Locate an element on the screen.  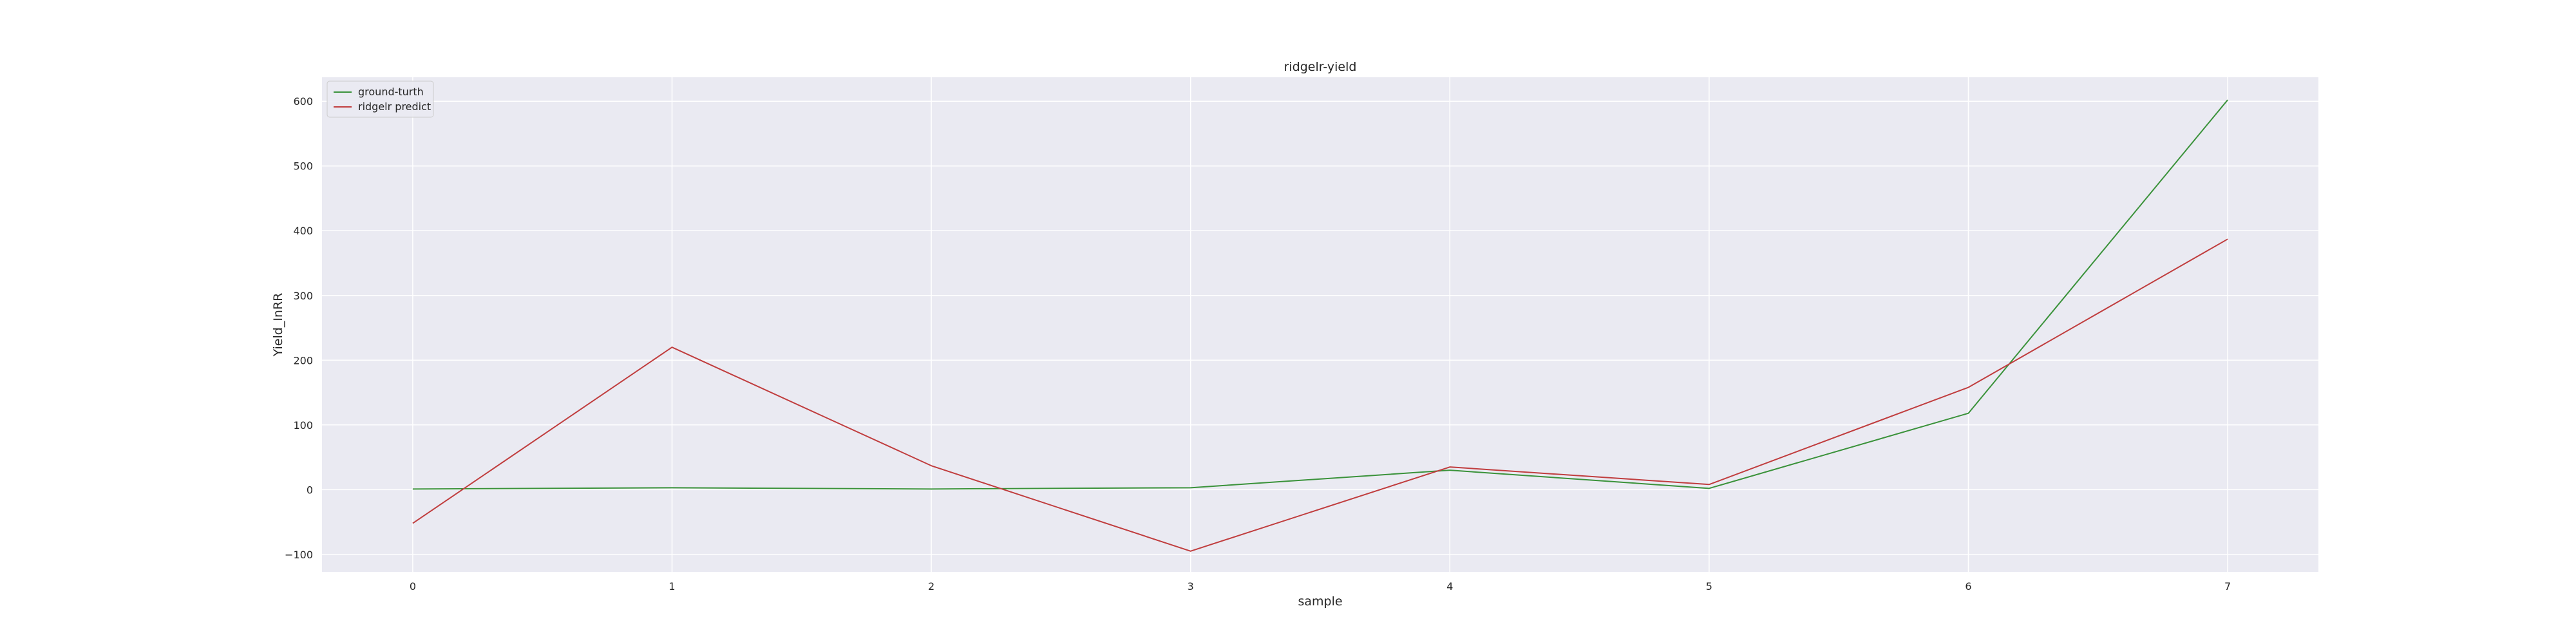
x-tick-label: 5 is located at coordinates (1709, 586).